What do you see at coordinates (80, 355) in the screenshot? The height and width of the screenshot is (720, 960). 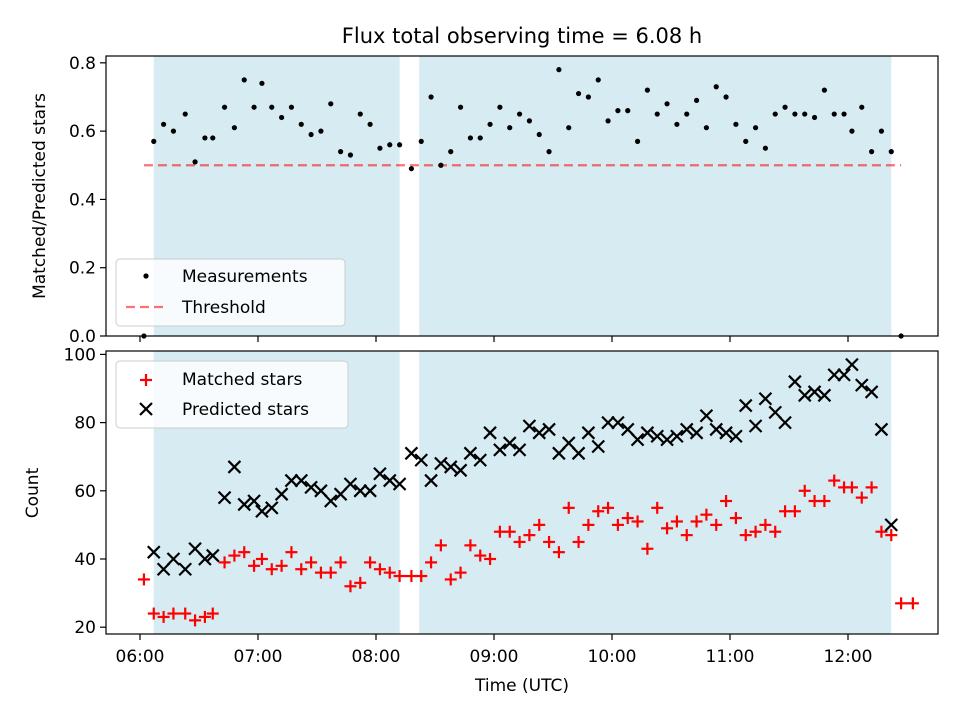 I see `bottom-ytick-label-4: 100` at bounding box center [80, 355].